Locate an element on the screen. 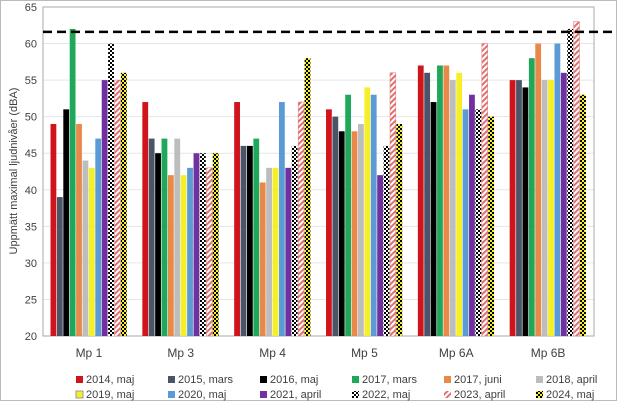 This screenshot has width=618, height=402. legend-label: 2016, maj is located at coordinates (294, 380).